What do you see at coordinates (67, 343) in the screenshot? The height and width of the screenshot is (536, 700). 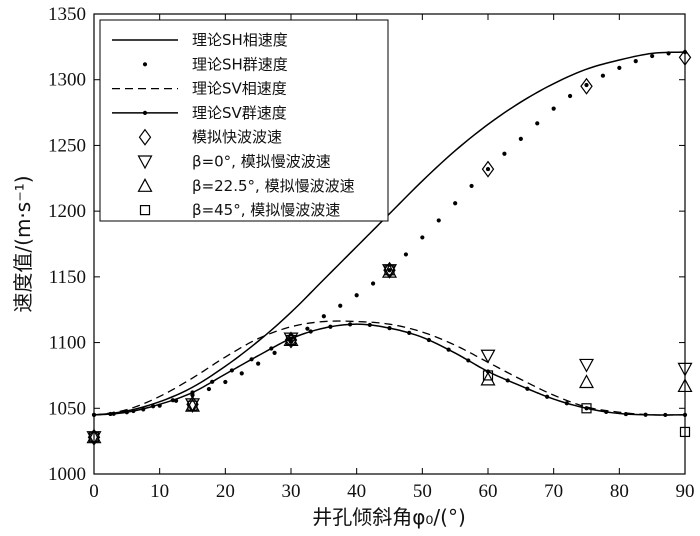 I see `y-tick-label: 1100` at bounding box center [67, 343].